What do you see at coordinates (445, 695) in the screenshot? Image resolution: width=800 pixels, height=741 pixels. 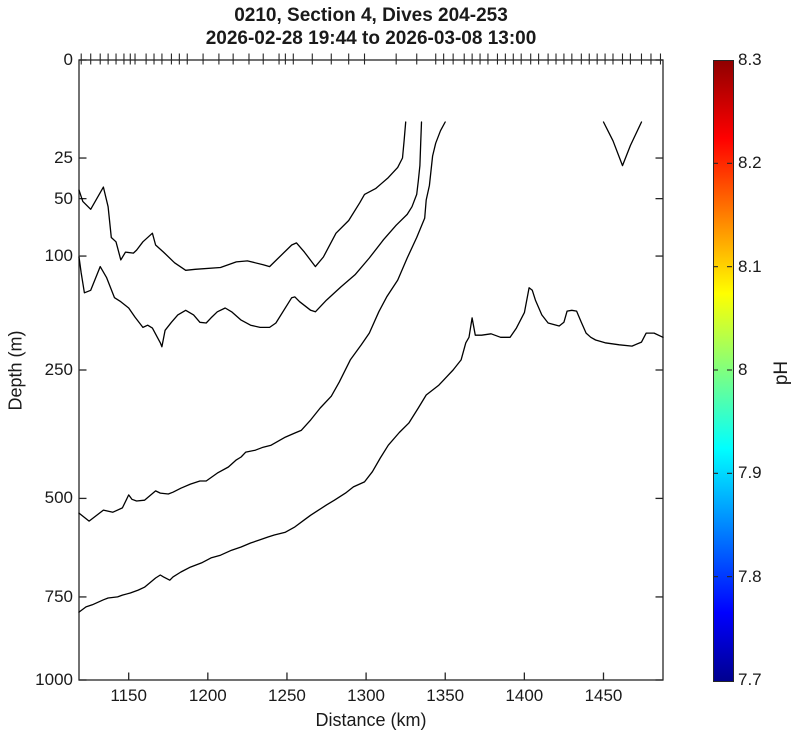 I see `x-tick-label: 1350` at bounding box center [445, 695].